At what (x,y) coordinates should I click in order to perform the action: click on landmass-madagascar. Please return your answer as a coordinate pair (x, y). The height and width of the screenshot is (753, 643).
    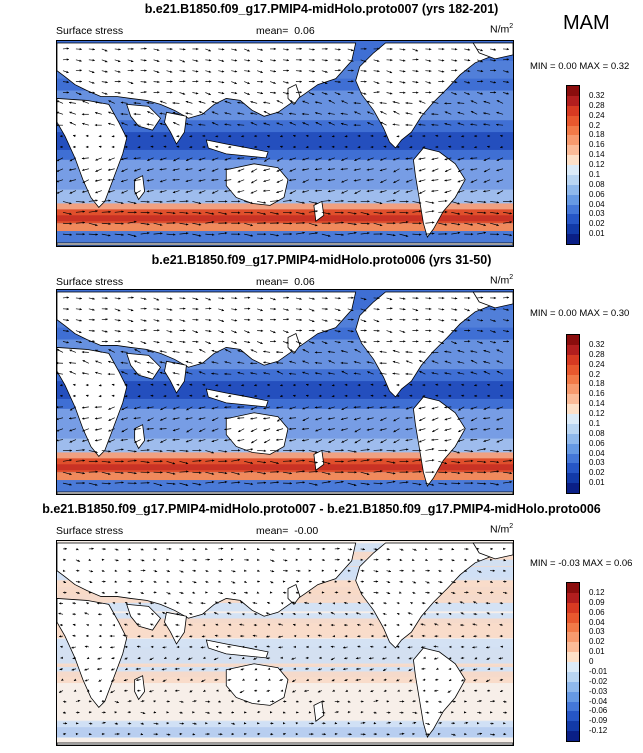
    Looking at the image, I should click on (140, 437).